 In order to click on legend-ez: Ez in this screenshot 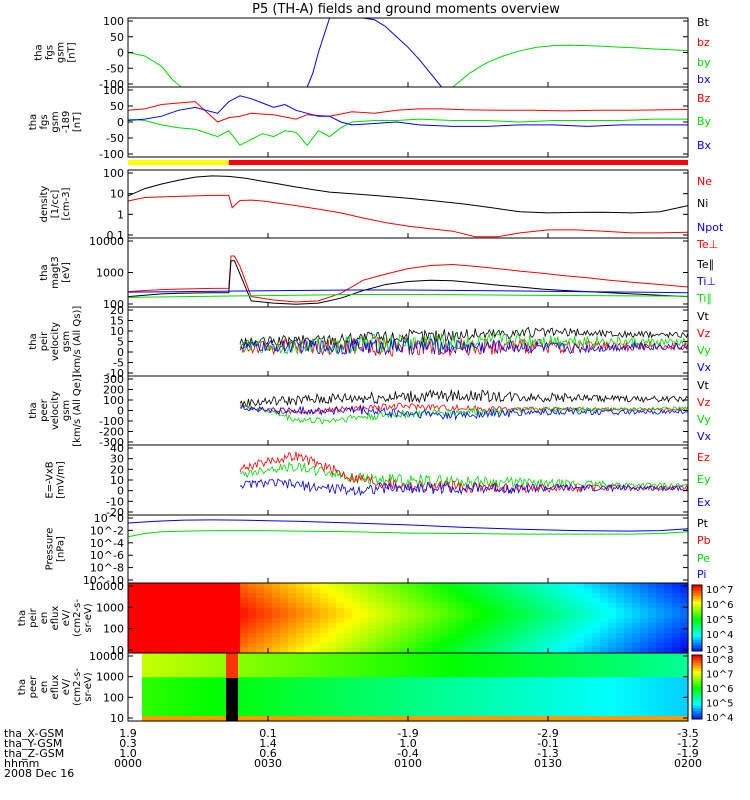, I will do `click(703, 457)`.